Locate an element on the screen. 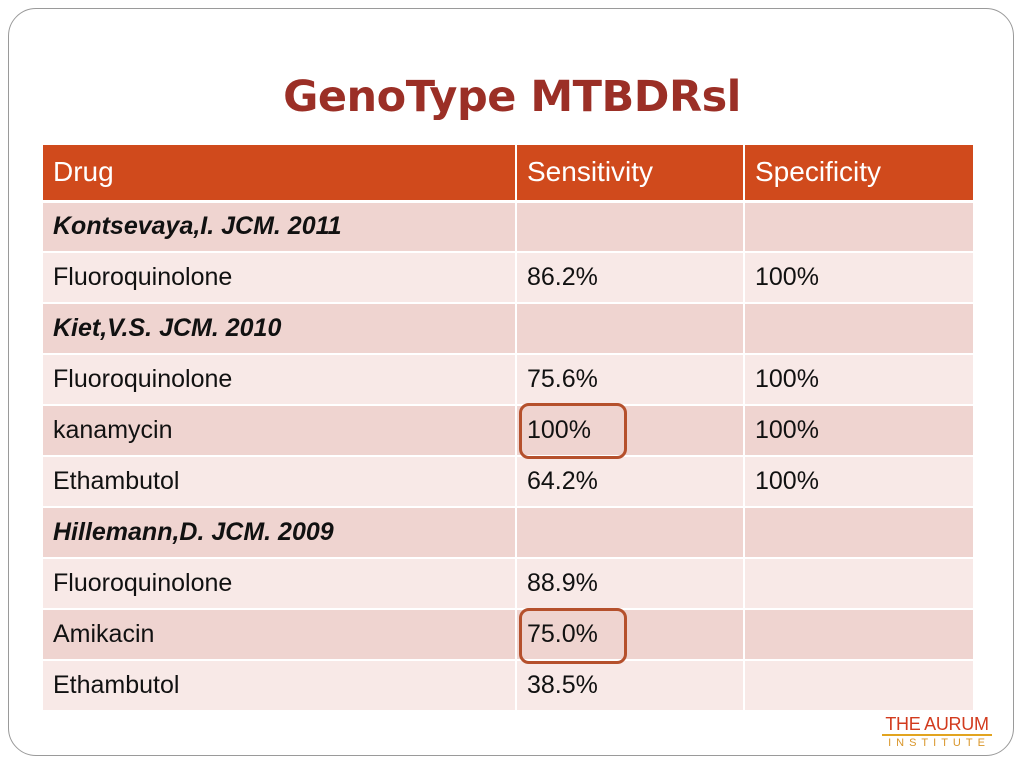  study-citation: Kontsevaya,I. JCM. 2011 is located at coordinates (280, 227).